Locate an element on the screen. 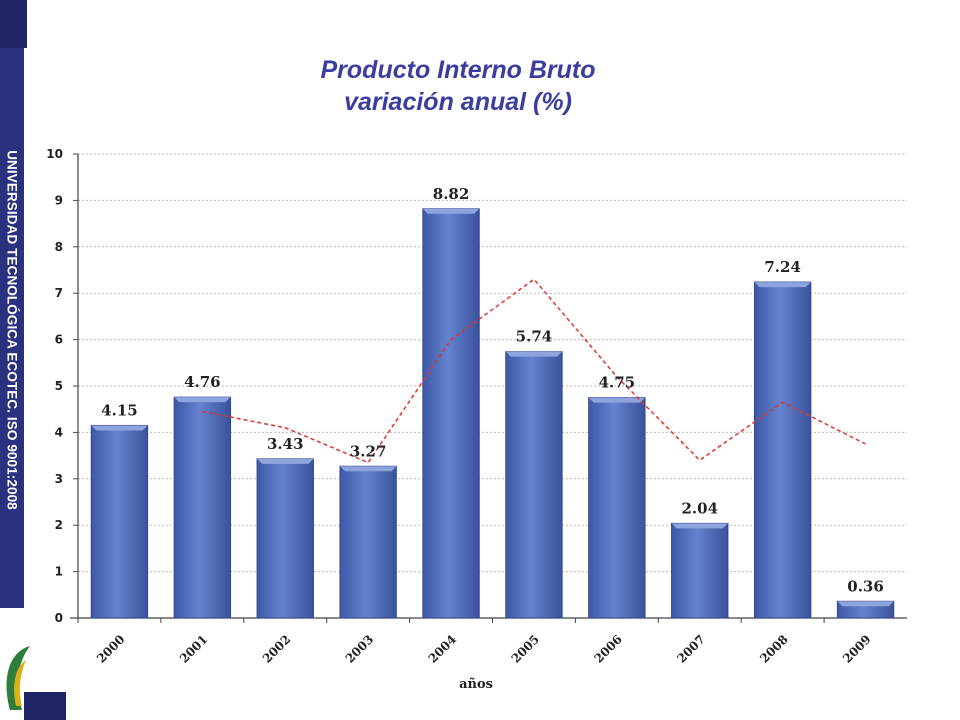 The width and height of the screenshot is (960, 720). data-label-2004: 8.82 is located at coordinates (451, 194).